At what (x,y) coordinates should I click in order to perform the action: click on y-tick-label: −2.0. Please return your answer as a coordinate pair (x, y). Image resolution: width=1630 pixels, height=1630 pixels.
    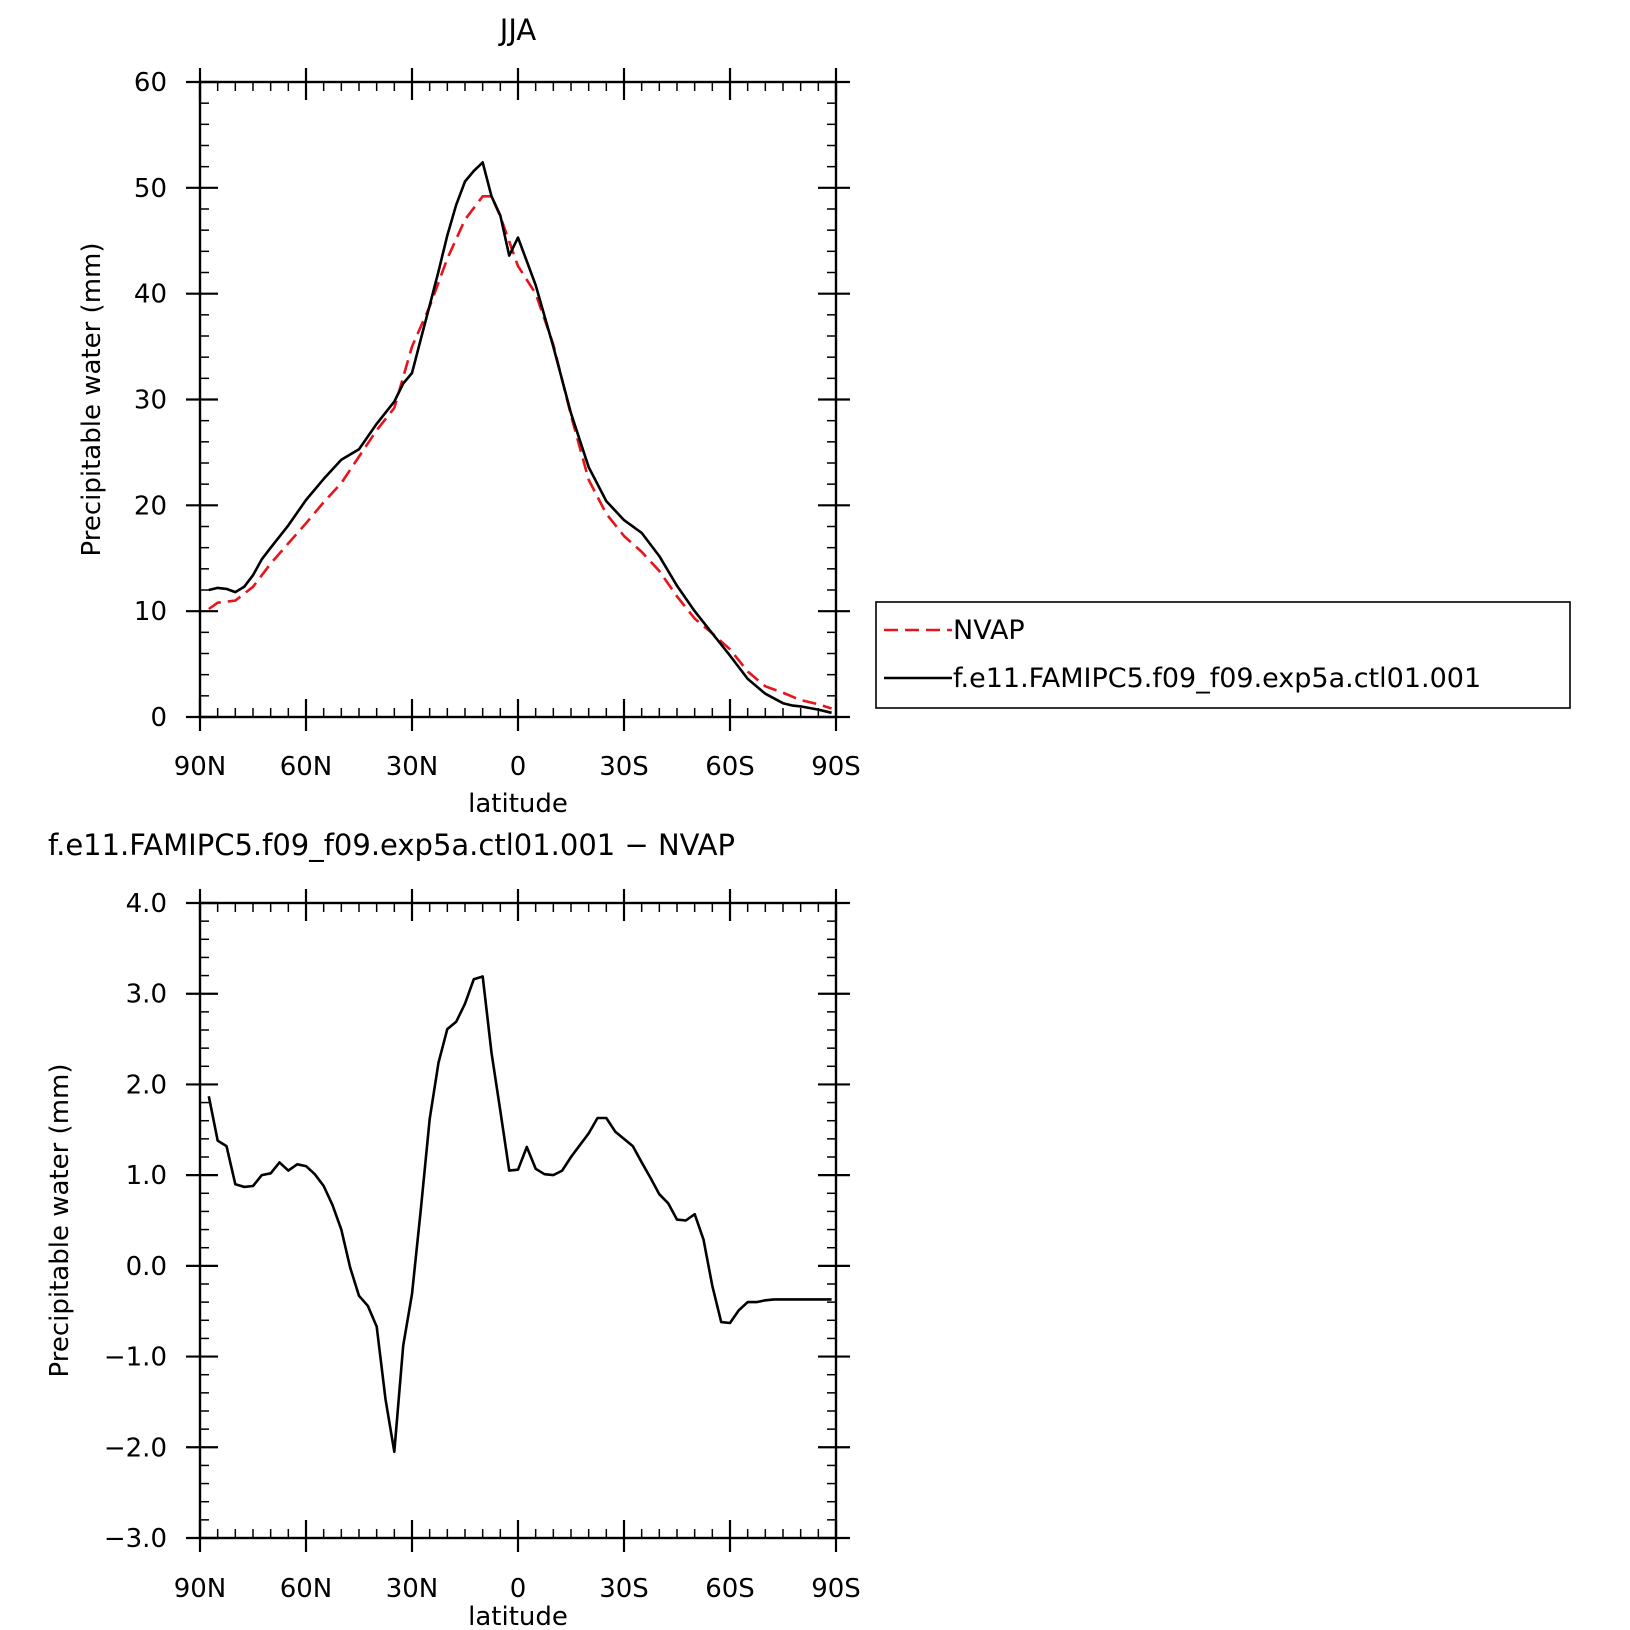
    Looking at the image, I should click on (135, 1448).